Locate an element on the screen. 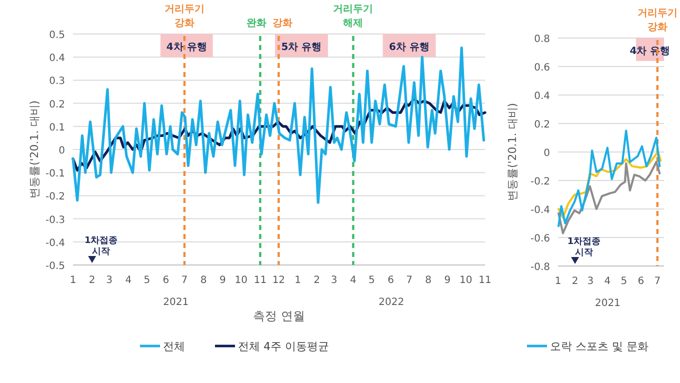  band-label: 5차 유행 is located at coordinates (301, 47).